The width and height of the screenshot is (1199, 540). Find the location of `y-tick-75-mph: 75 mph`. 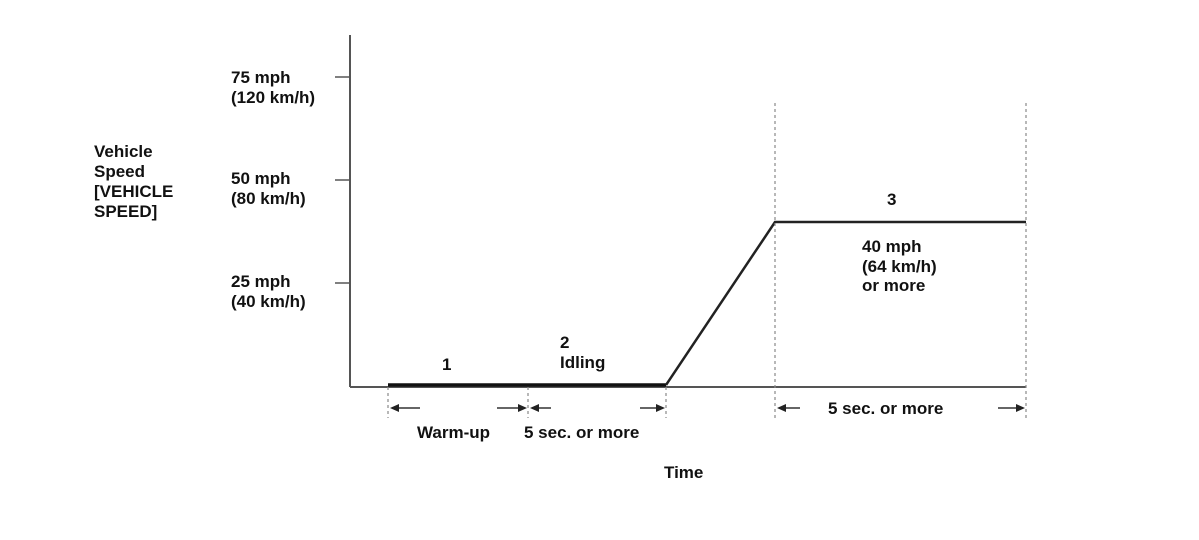

y-tick-75-mph: 75 mph is located at coordinates (261, 77).